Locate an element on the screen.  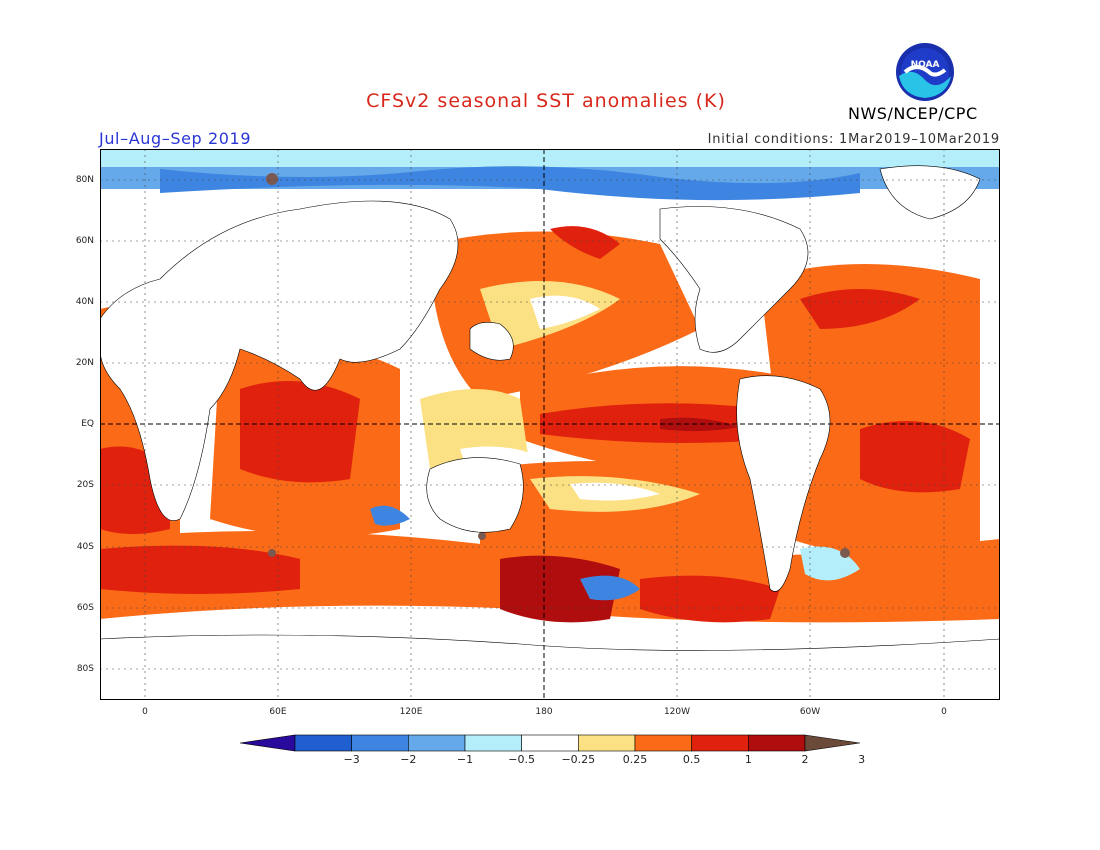
colorbar-tick-label: −0.5 is located at coordinates (522, 759).